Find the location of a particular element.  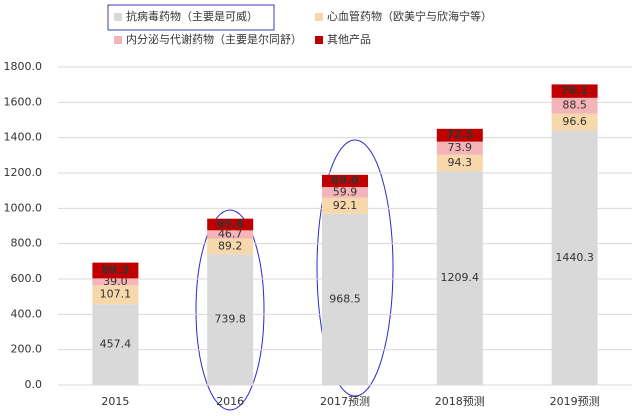

x-tick-label: 2015 is located at coordinates (115, 401).